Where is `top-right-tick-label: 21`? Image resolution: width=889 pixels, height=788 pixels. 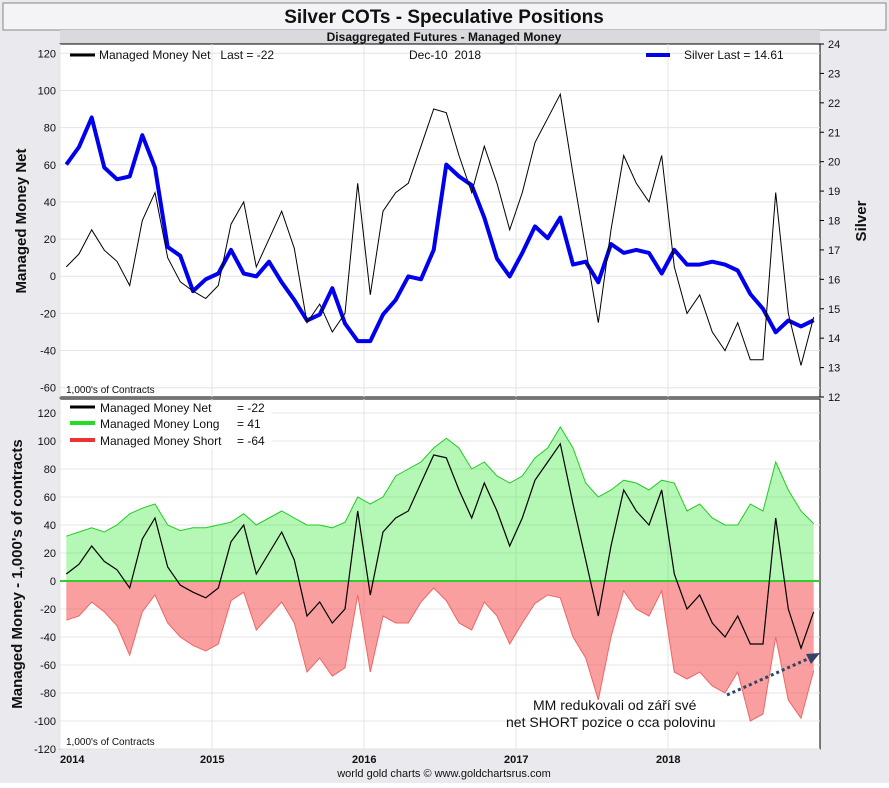
top-right-tick-label: 21 is located at coordinates (834, 133).